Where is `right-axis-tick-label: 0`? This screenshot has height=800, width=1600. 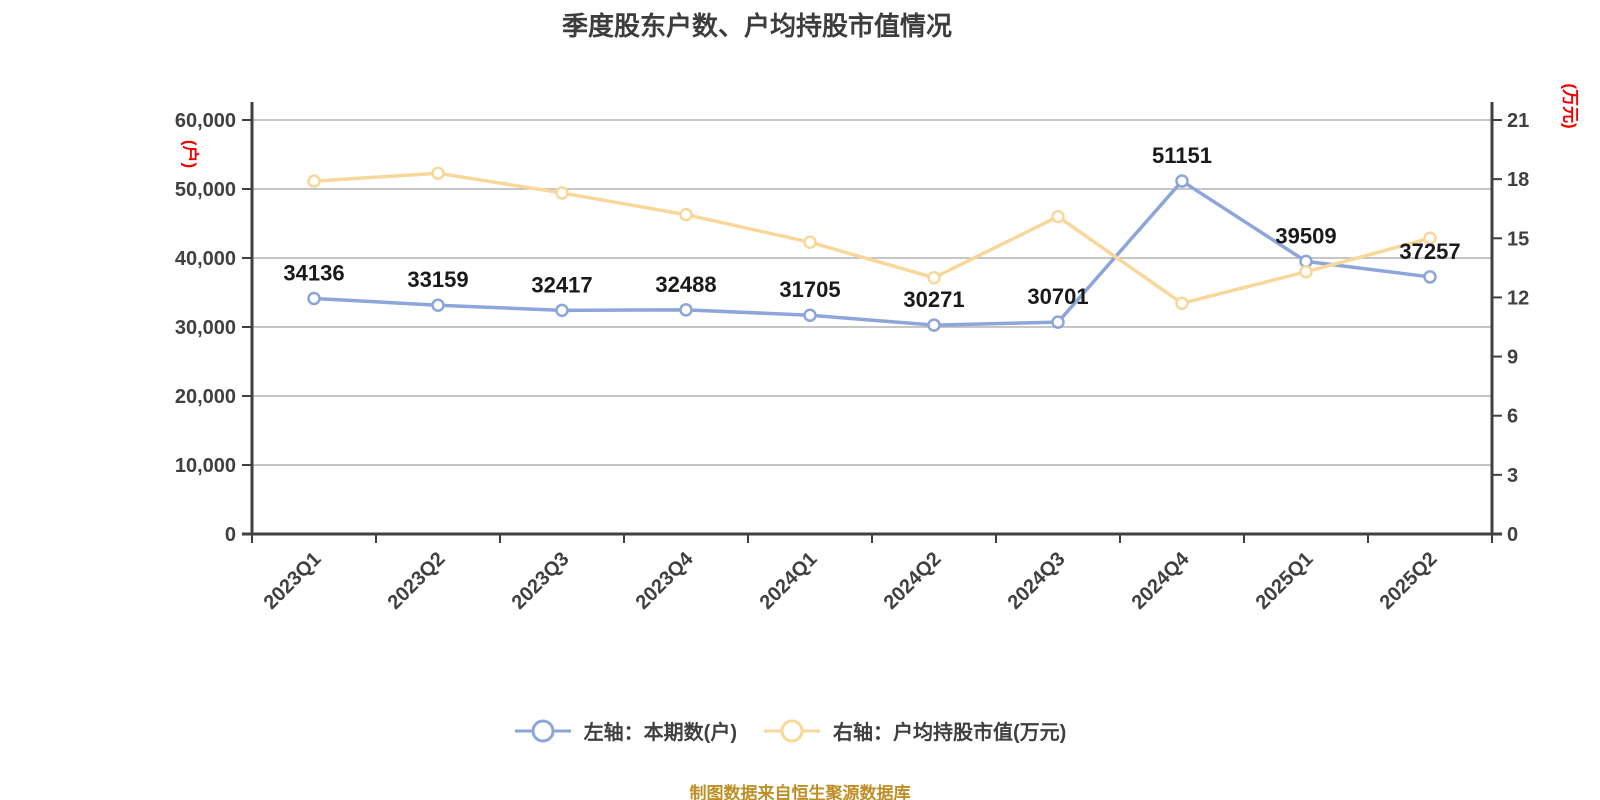
right-axis-tick-label: 0 is located at coordinates (1512, 535).